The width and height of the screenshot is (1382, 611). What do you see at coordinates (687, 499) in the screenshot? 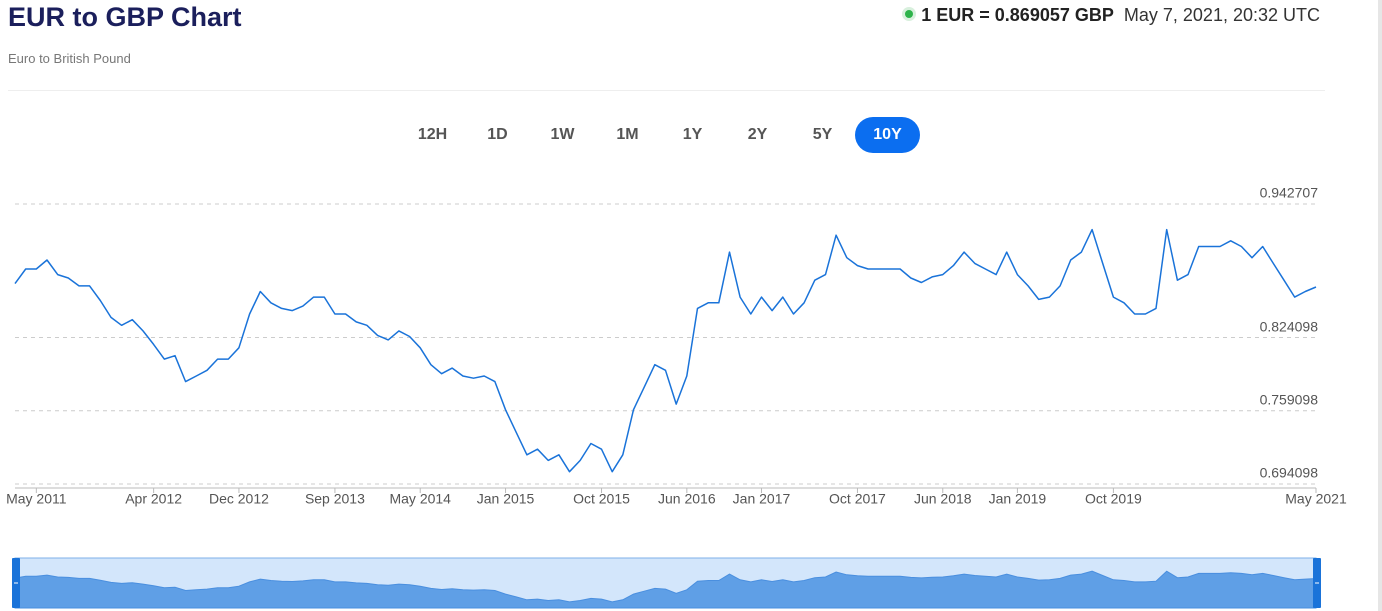
I see `x-tick-label: Jun 2016` at bounding box center [687, 499].